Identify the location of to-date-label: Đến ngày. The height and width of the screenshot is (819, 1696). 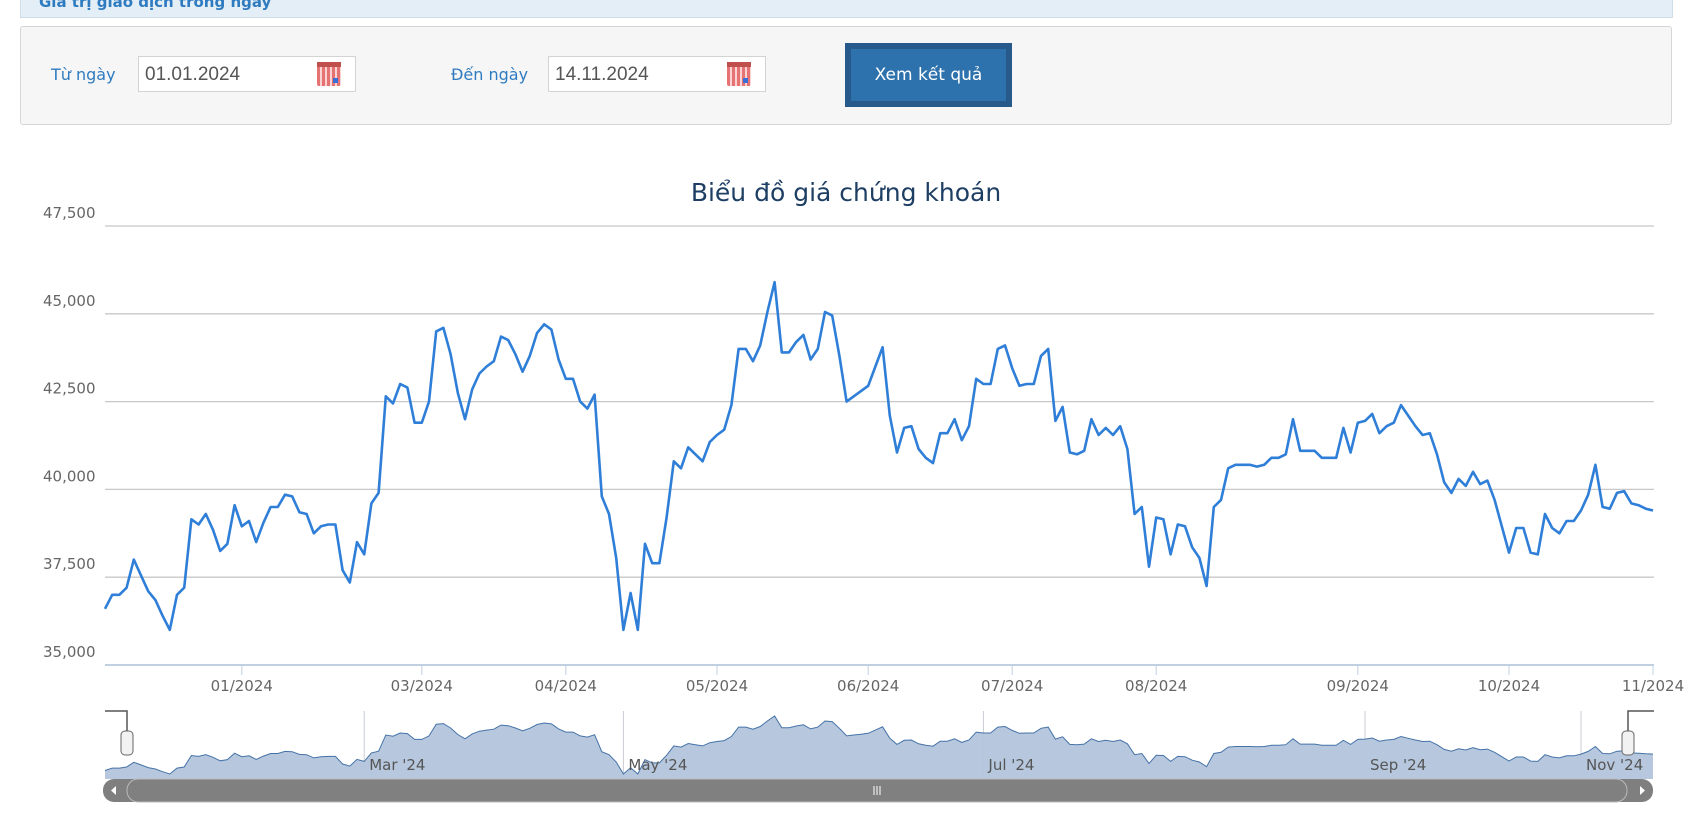
(490, 74).